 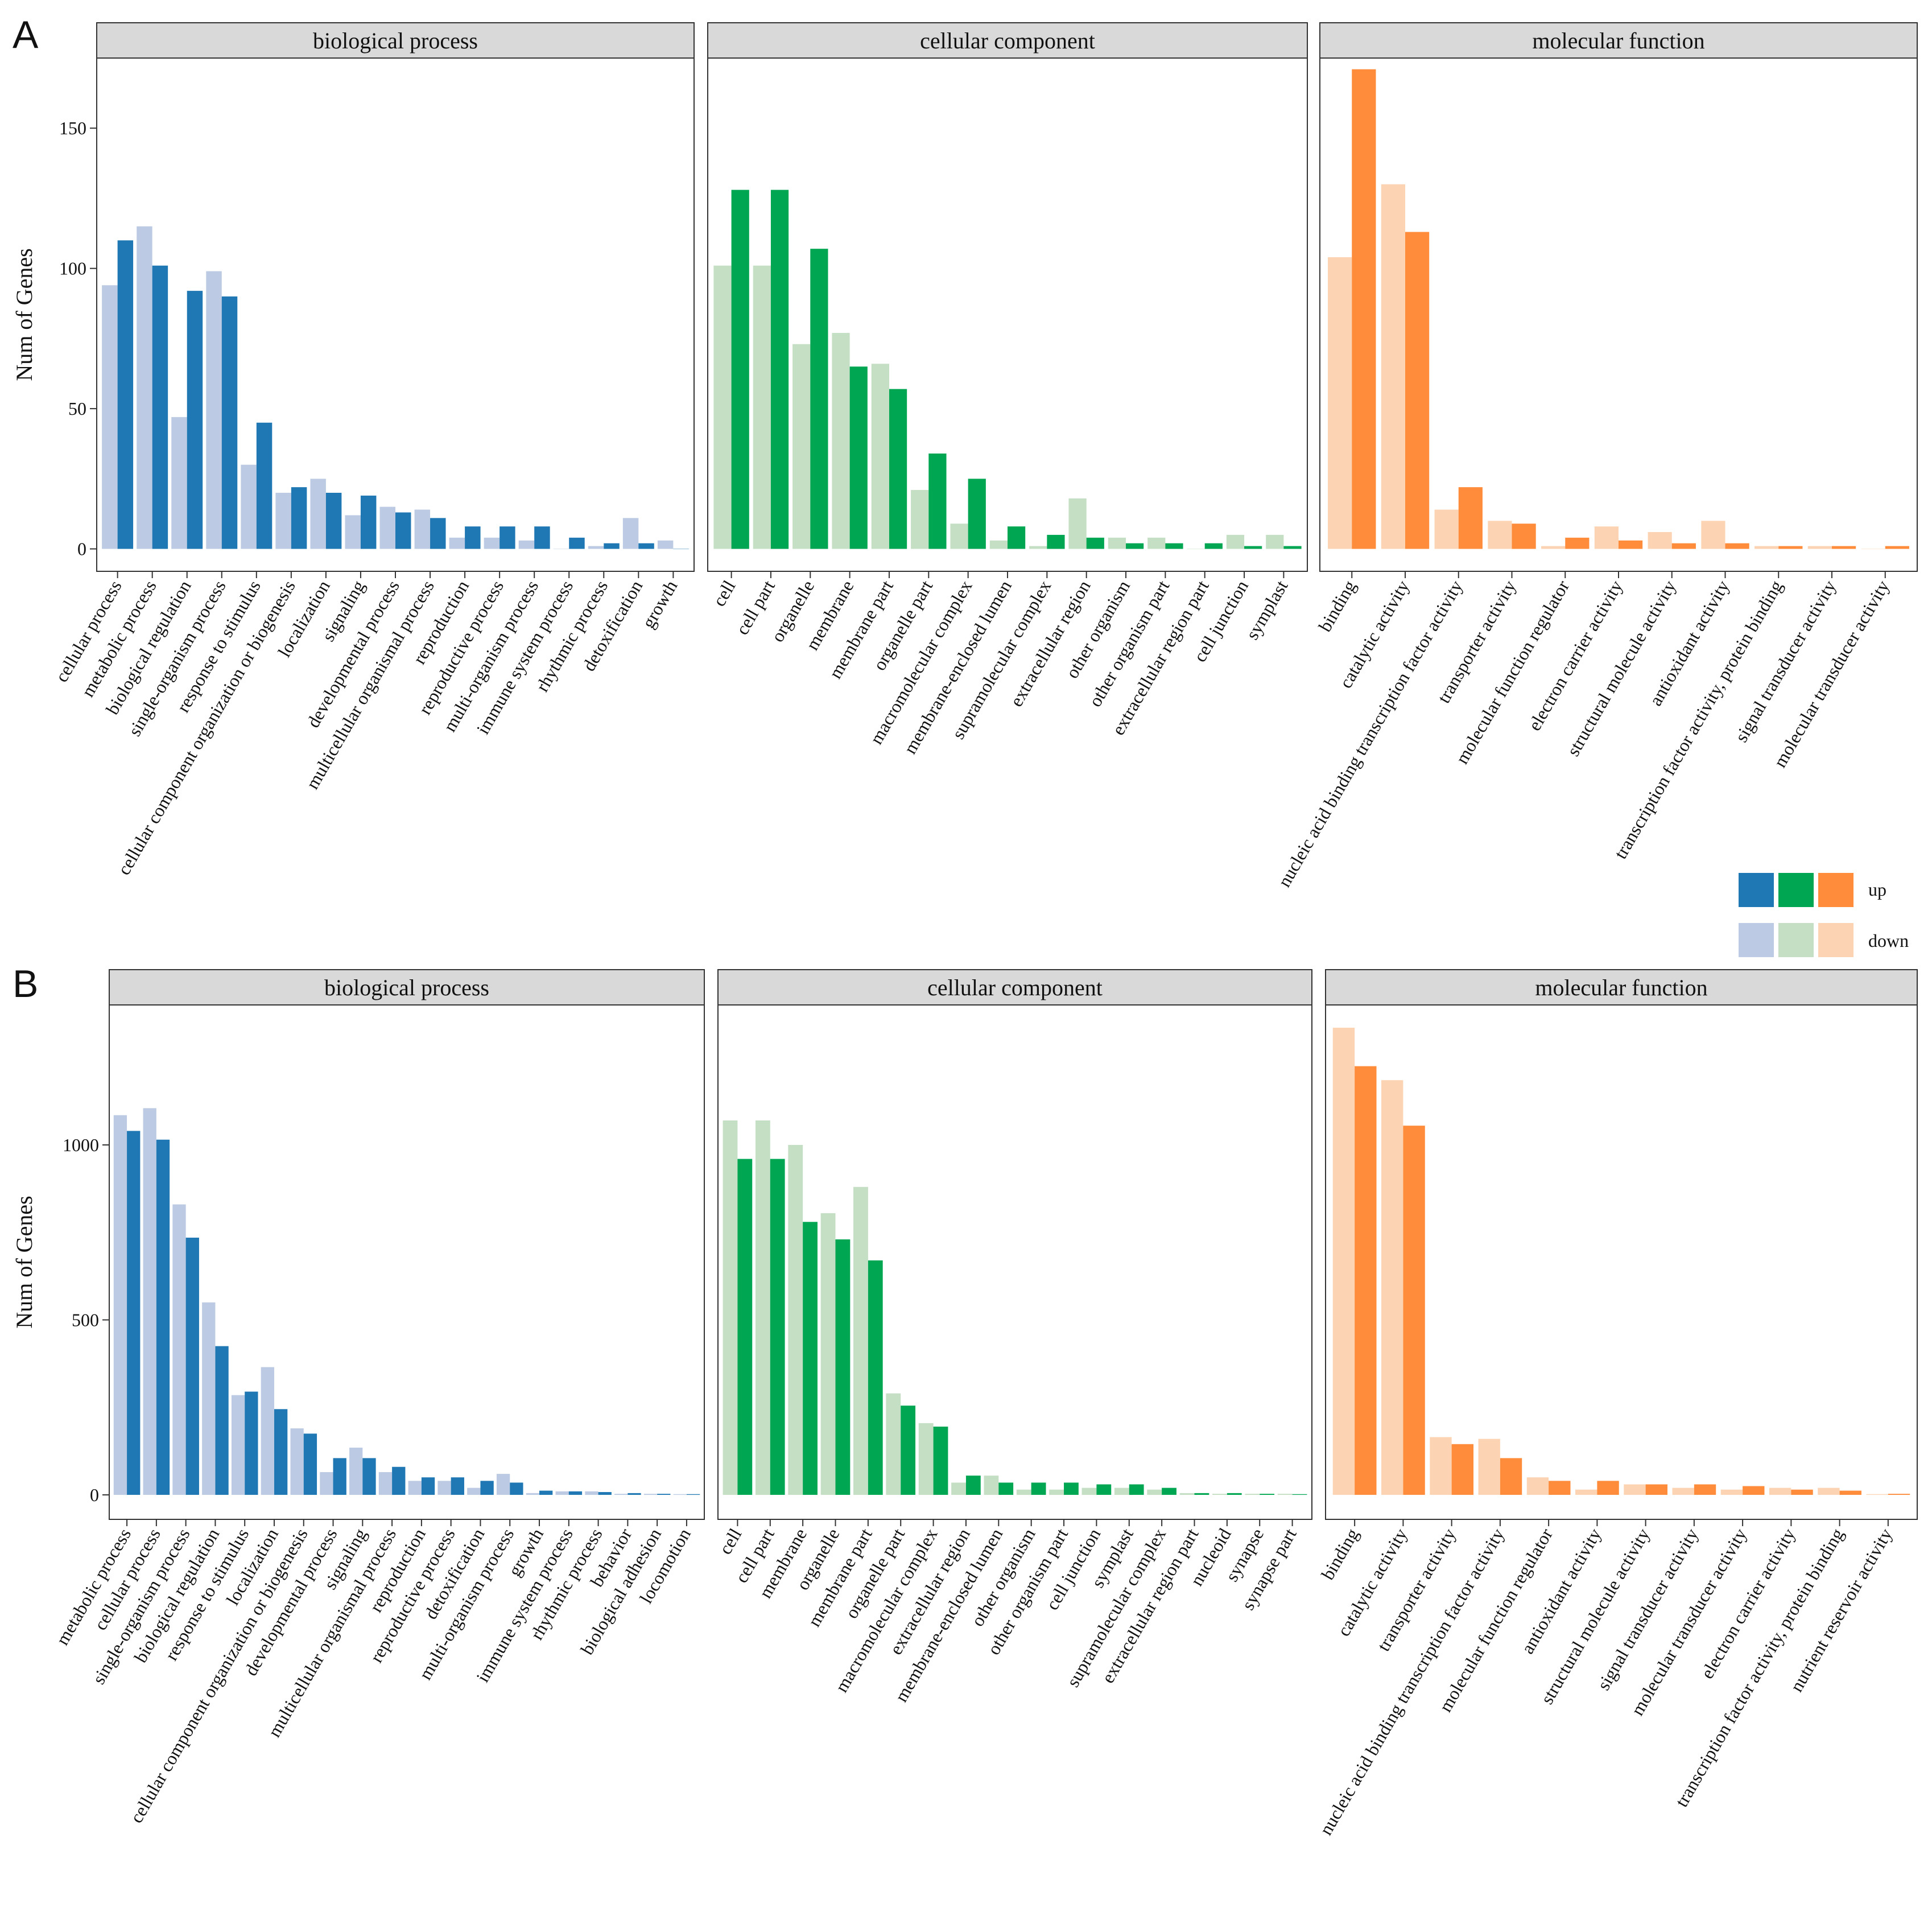 I want to click on chart-a-biological-process-bar-down-rhythmic-process, so click(x=596, y=547).